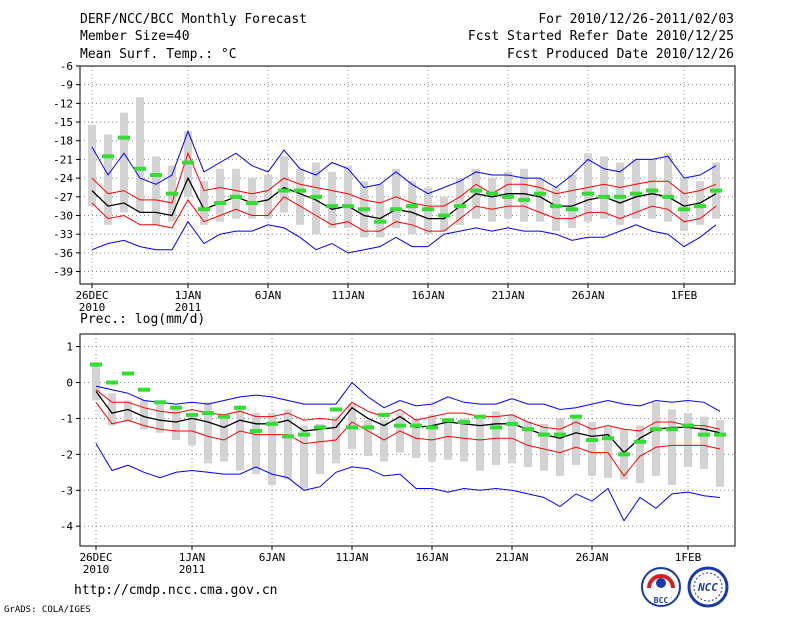 The height and width of the screenshot is (618, 800). What do you see at coordinates (431, 557) in the screenshot?
I see `x-tick-label: 16JAN` at bounding box center [431, 557].